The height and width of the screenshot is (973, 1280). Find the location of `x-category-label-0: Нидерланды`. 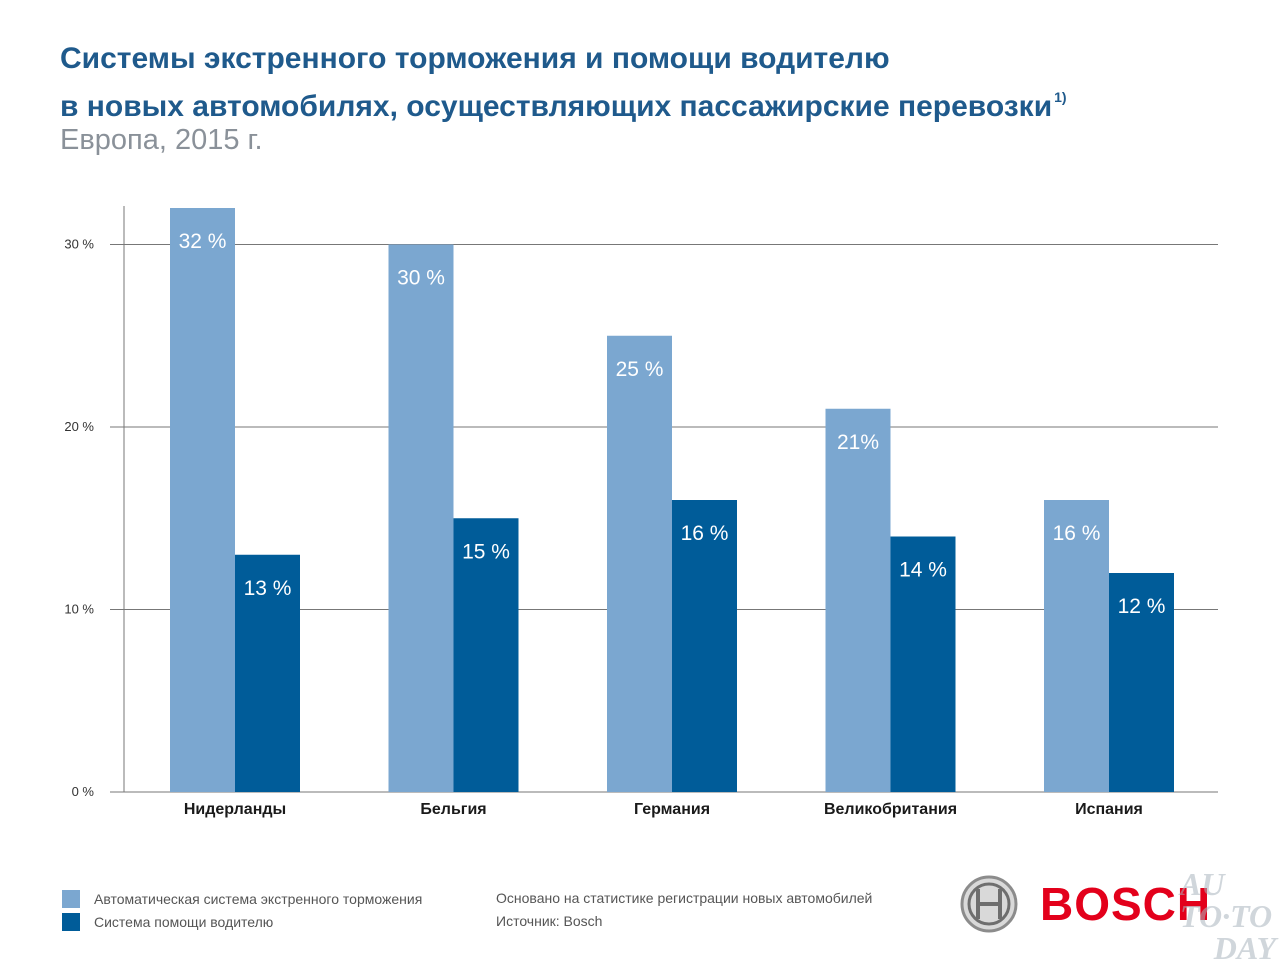

x-category-label-0: Нидерланды is located at coordinates (235, 809).